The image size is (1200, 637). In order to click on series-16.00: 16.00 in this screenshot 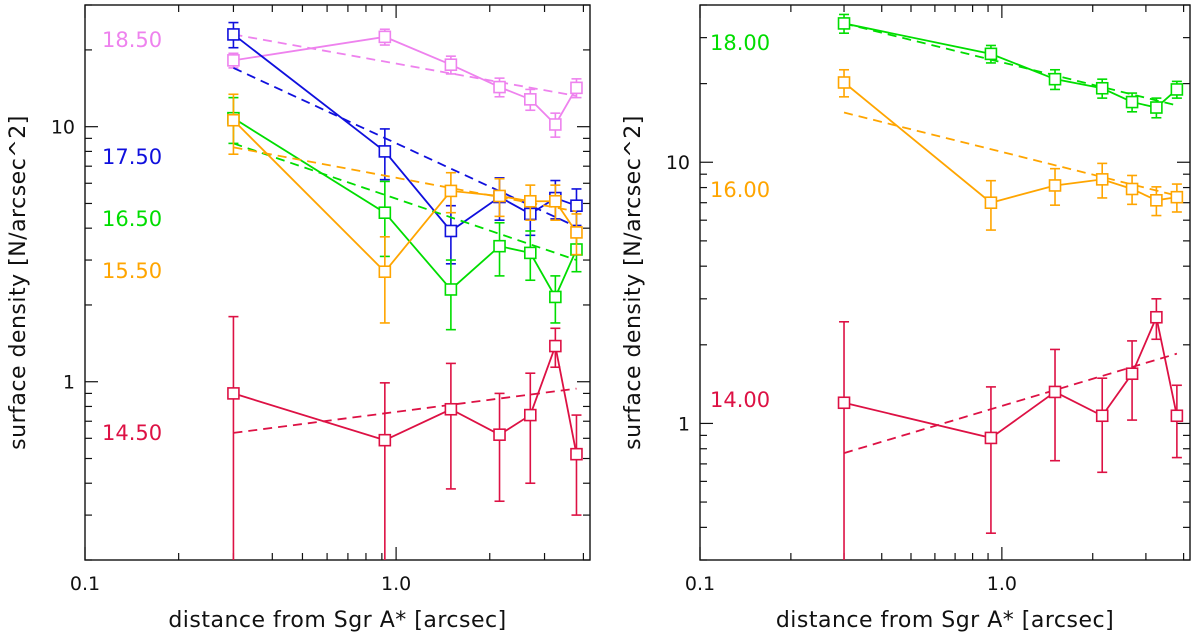, I will do `click(947, 149)`.